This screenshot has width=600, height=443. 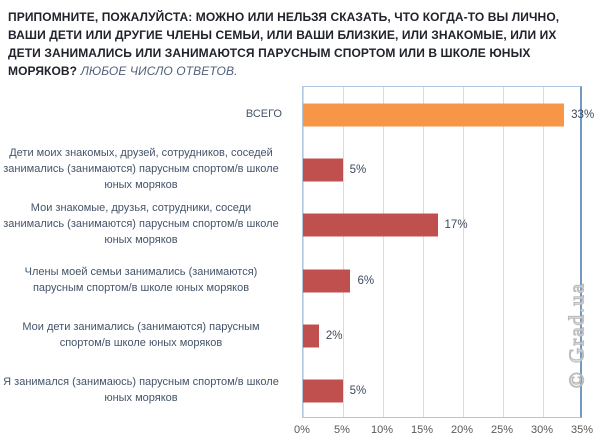 I want to click on bar-row: 6%, so click(x=441, y=280).